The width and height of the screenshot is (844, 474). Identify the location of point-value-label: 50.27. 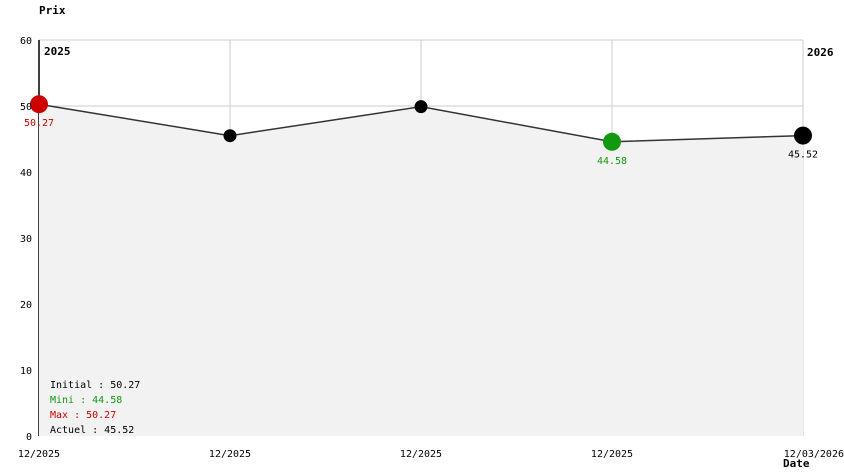
(39, 123).